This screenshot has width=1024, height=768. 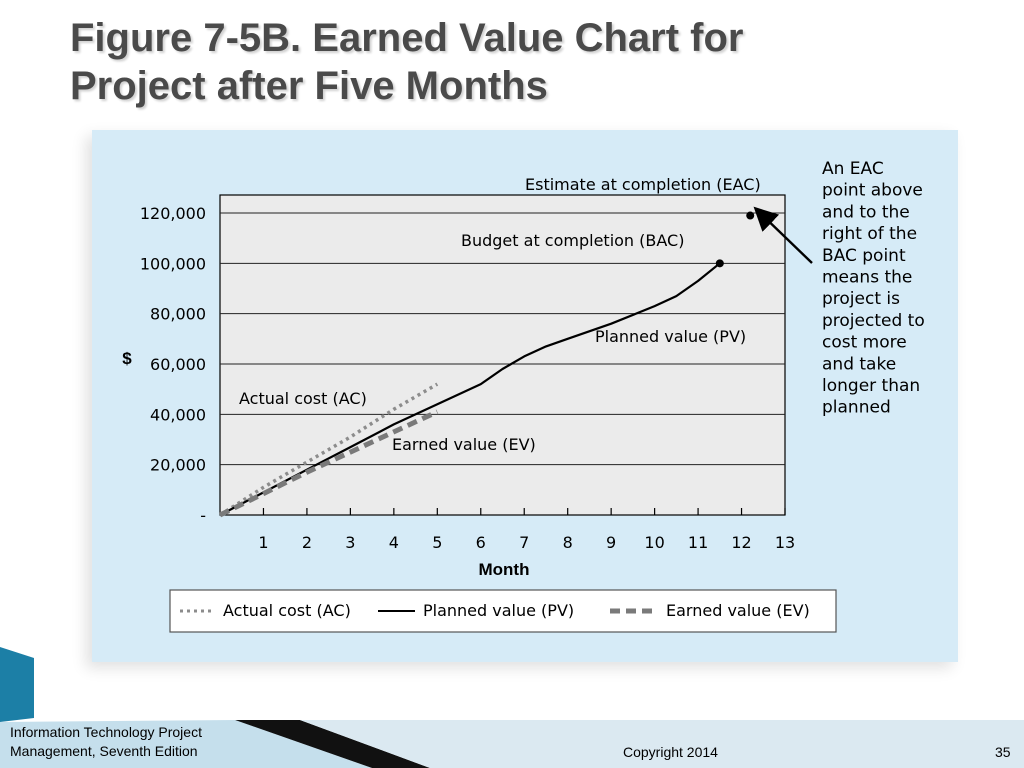 I want to click on x-tick-label: 9, so click(x=611, y=542).